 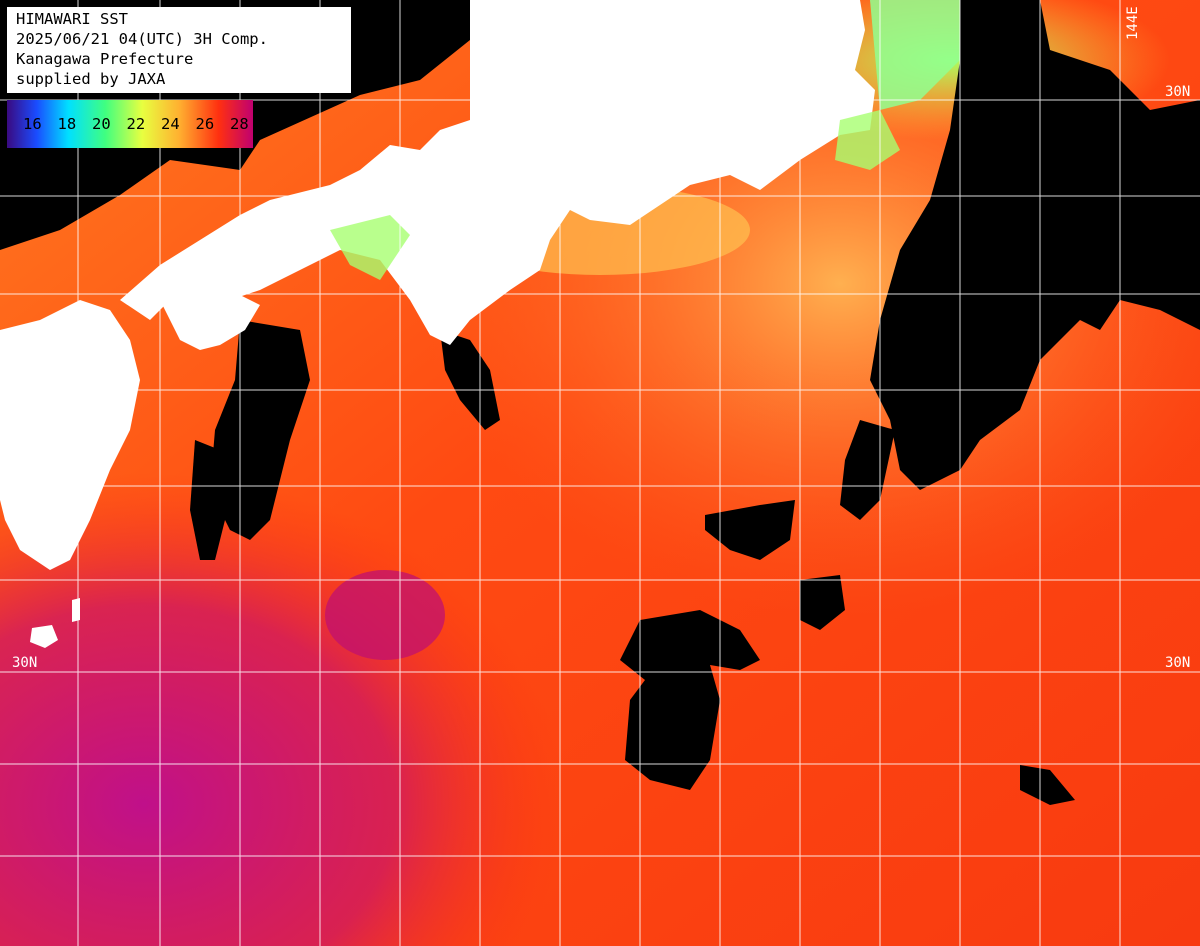 I want to click on land-yakushima, so click(x=44, y=636).